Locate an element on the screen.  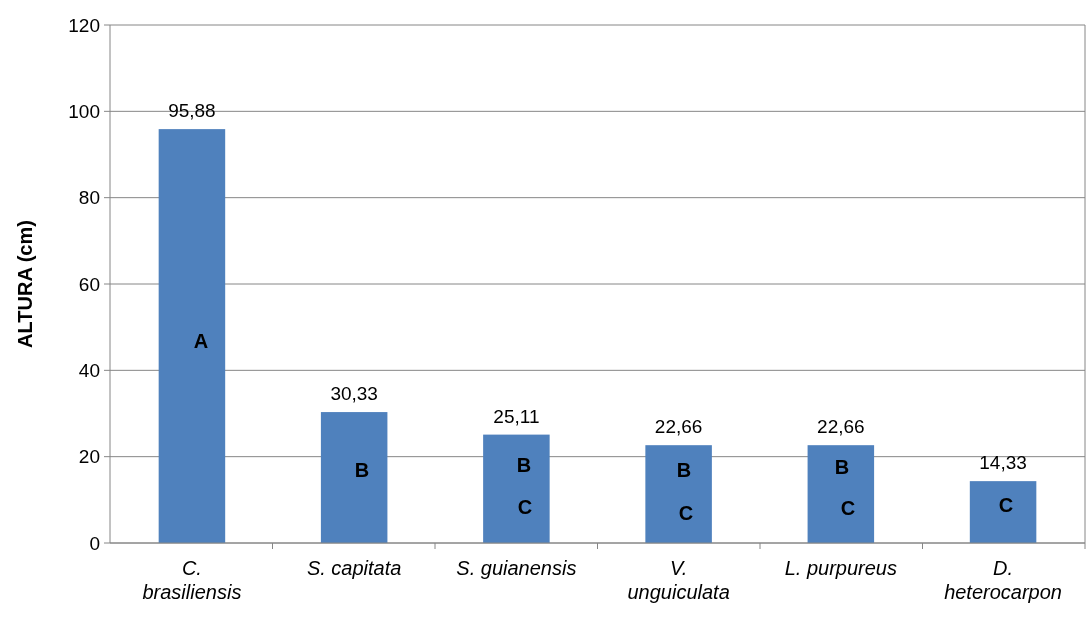
annotation: A is located at coordinates (201, 341).